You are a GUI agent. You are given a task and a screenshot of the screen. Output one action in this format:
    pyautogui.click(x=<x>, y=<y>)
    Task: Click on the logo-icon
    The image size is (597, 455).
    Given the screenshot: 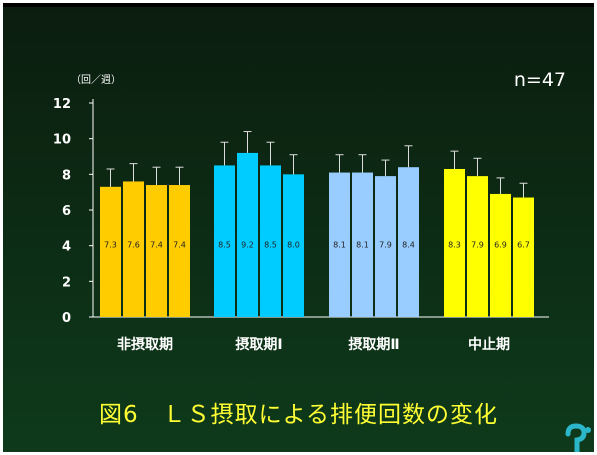 What is the action you would take?
    pyautogui.click(x=578, y=437)
    